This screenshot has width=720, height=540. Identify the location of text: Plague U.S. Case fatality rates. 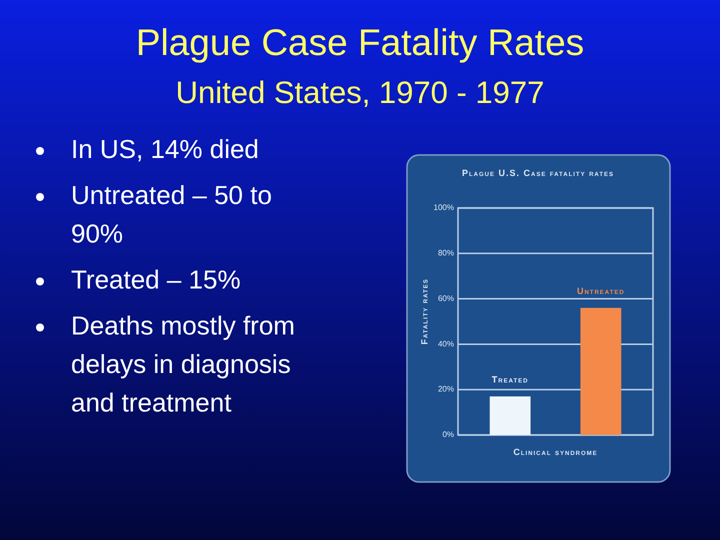
(538, 173).